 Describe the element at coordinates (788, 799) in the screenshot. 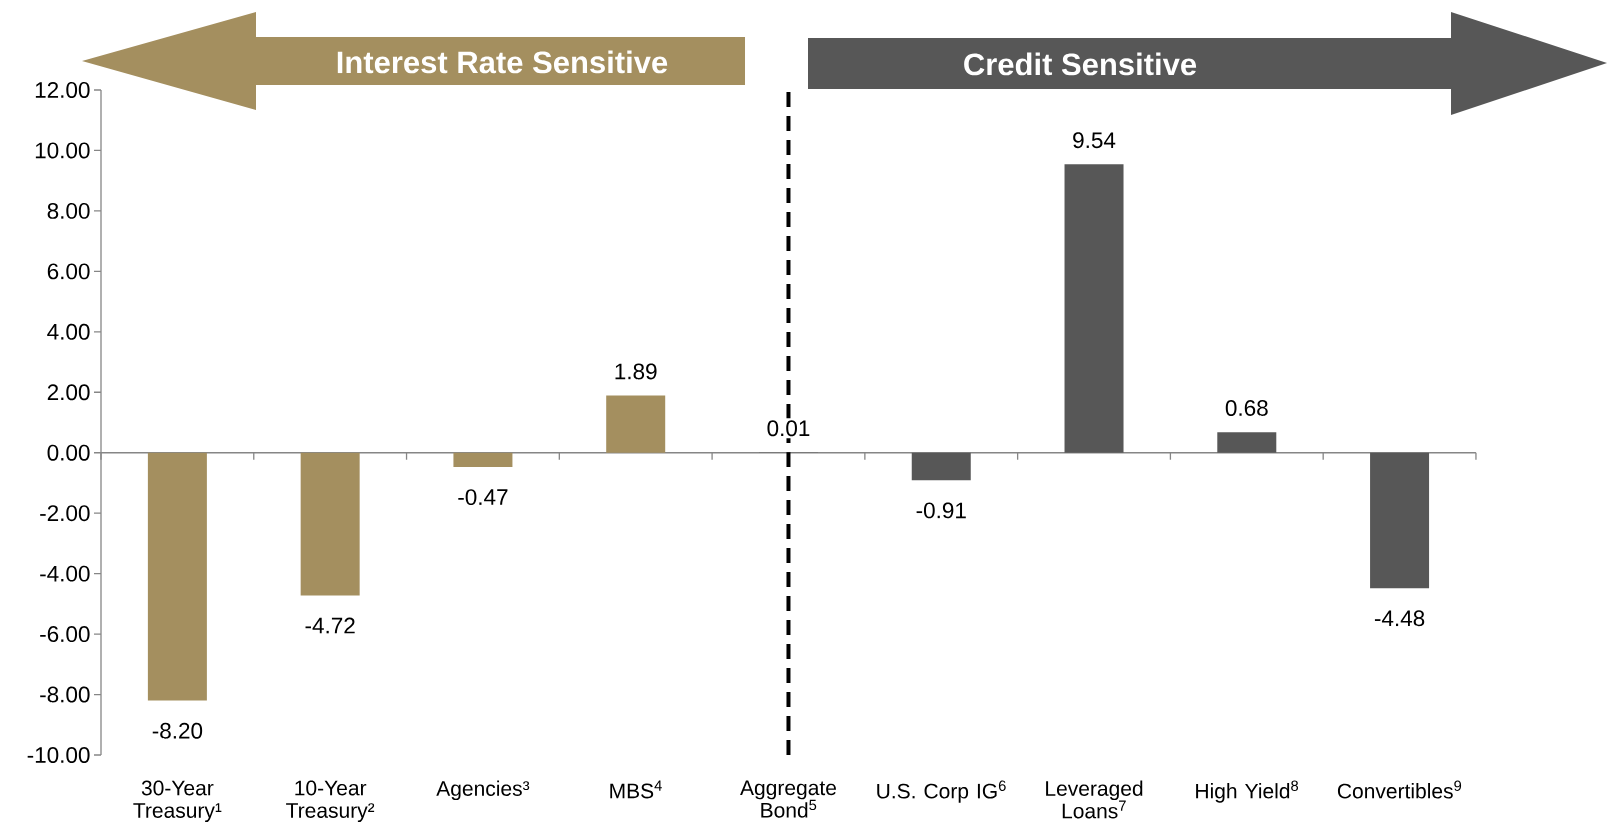

I see `x-tick-label: Aggregate Bond$^{5}$` at that location.